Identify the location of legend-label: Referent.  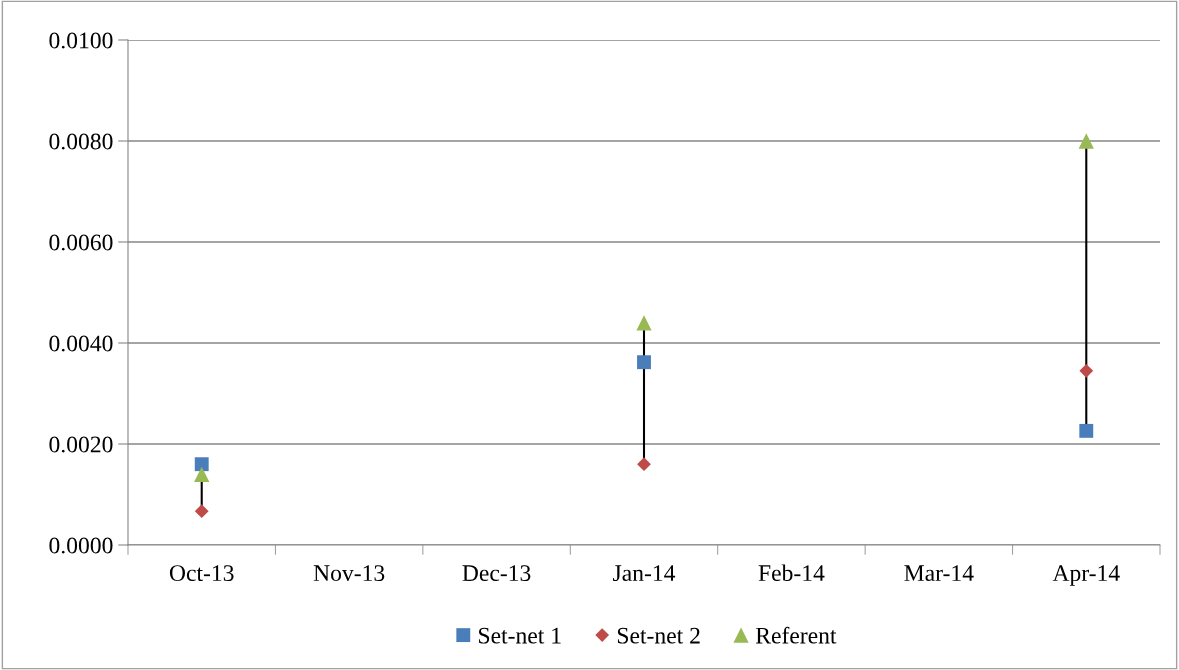
(796, 635).